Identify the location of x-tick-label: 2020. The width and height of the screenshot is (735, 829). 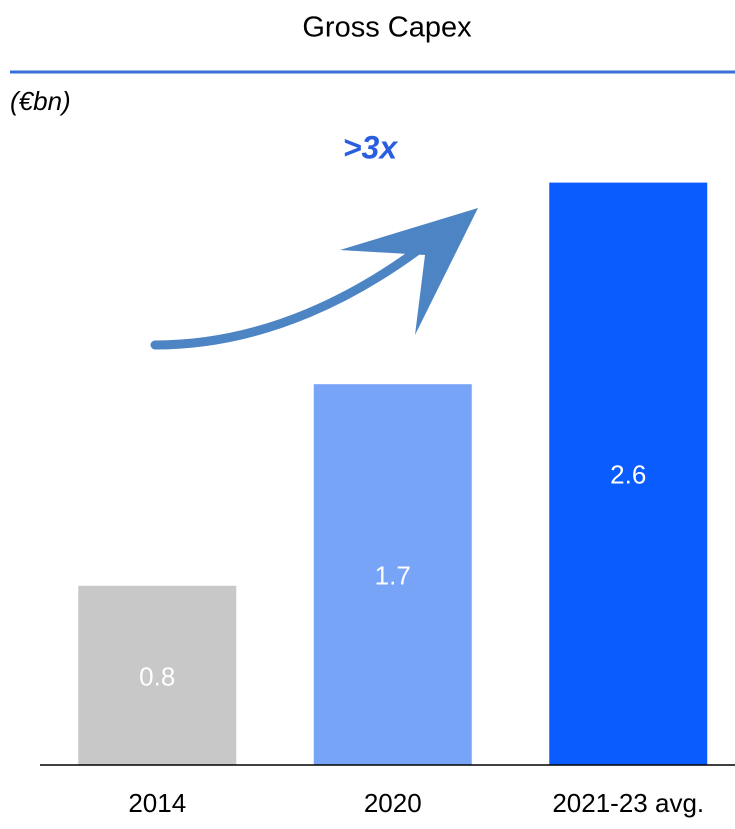
(393, 803).